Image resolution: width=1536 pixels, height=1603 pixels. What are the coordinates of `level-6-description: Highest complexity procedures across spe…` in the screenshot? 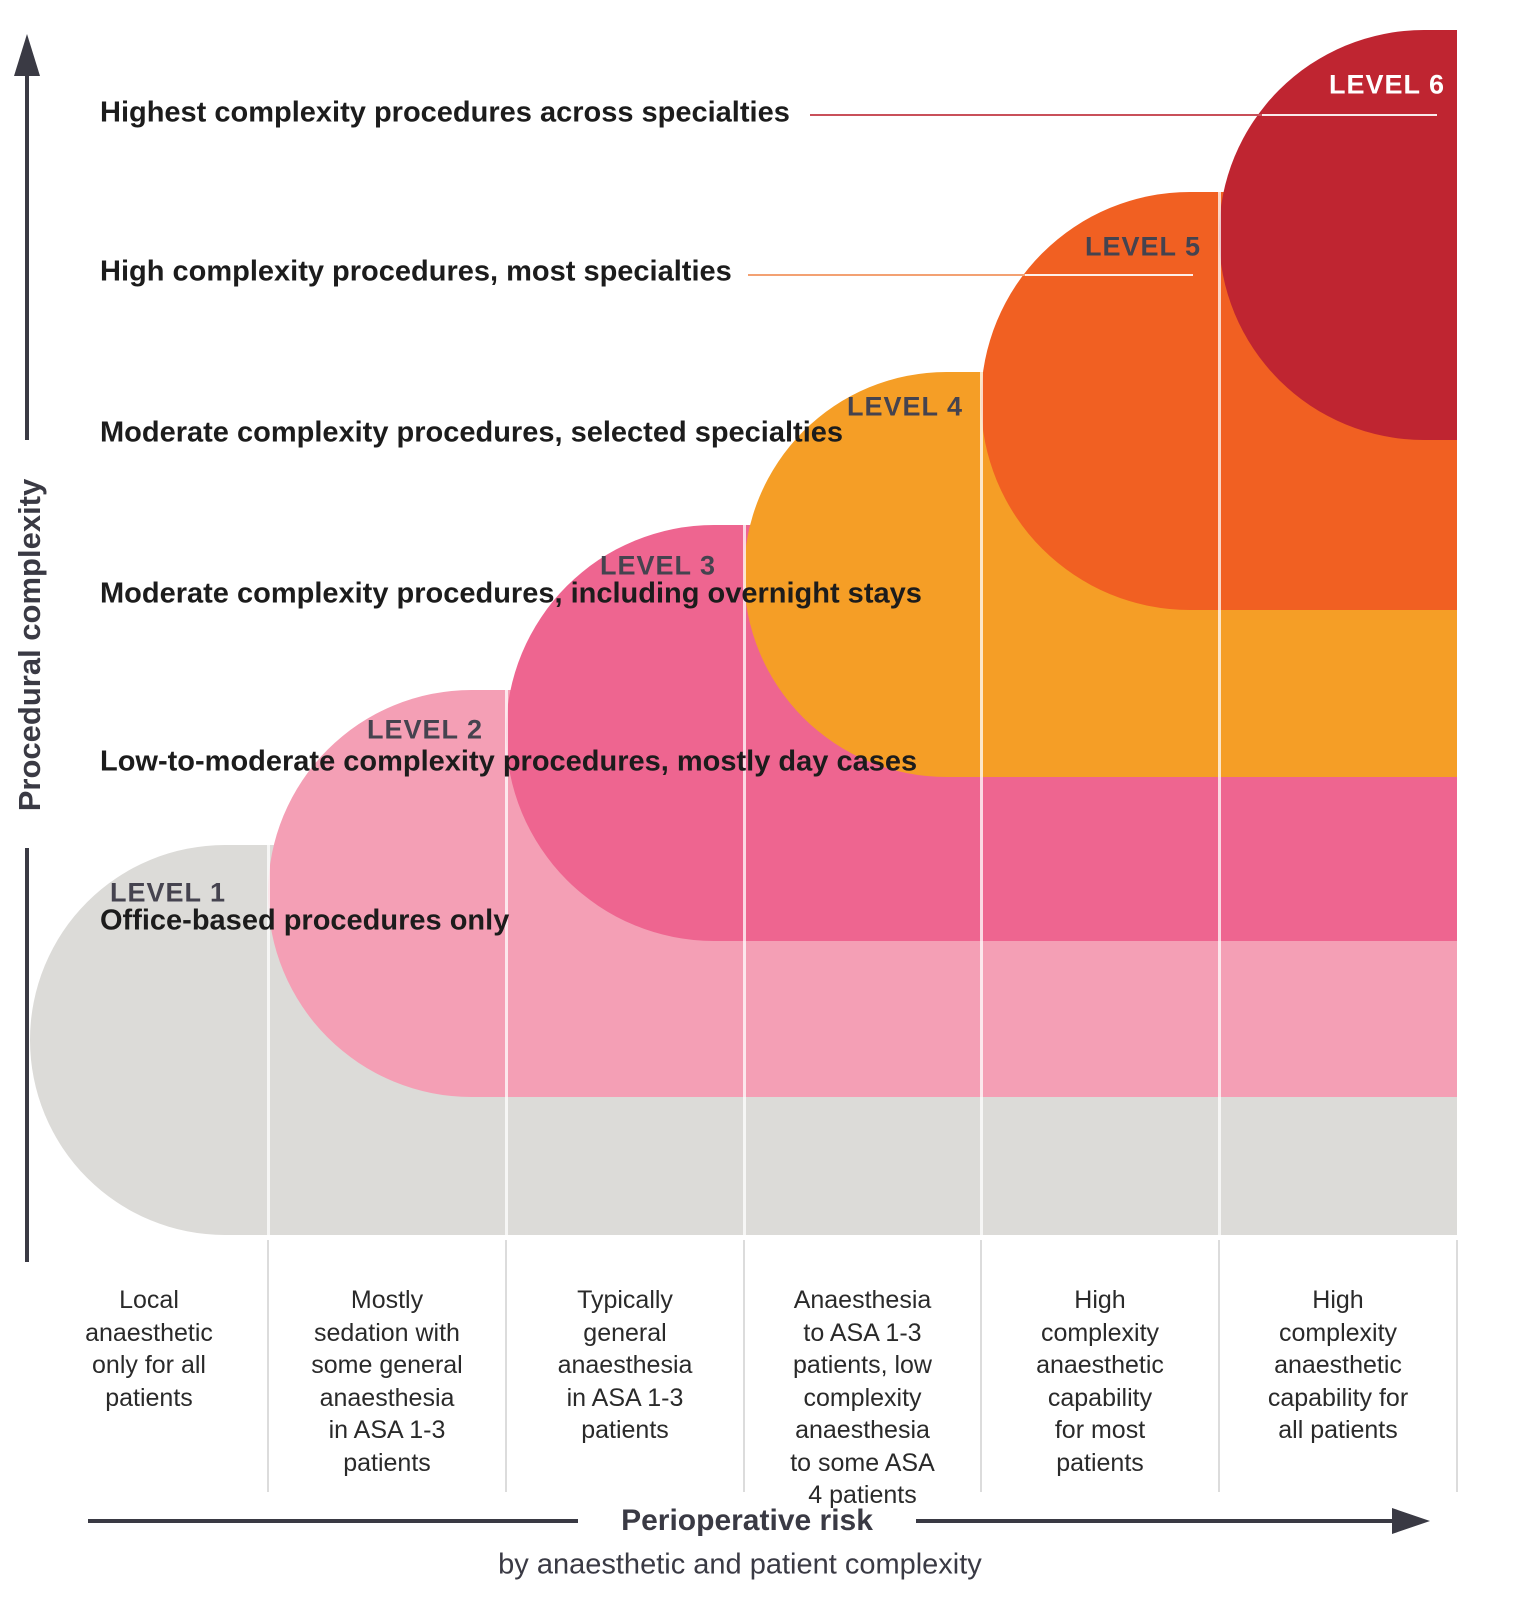 It's located at (445, 112).